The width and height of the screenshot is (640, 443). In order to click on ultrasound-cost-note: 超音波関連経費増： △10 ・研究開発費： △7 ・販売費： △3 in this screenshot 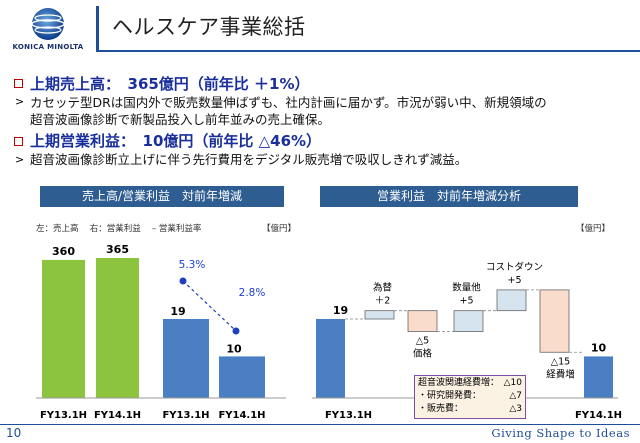, I will do `click(470, 397)`.